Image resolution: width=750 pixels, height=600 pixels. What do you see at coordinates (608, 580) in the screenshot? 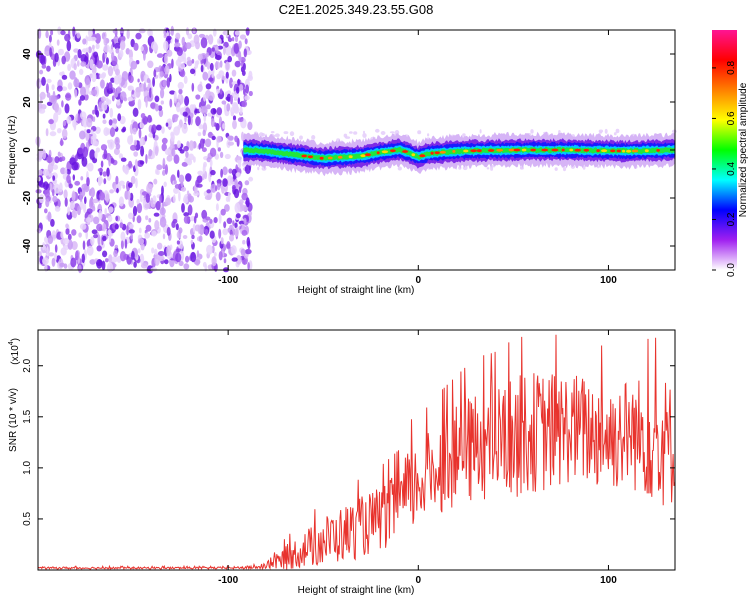
I see `snr-x-tick-label: 100` at bounding box center [608, 580].